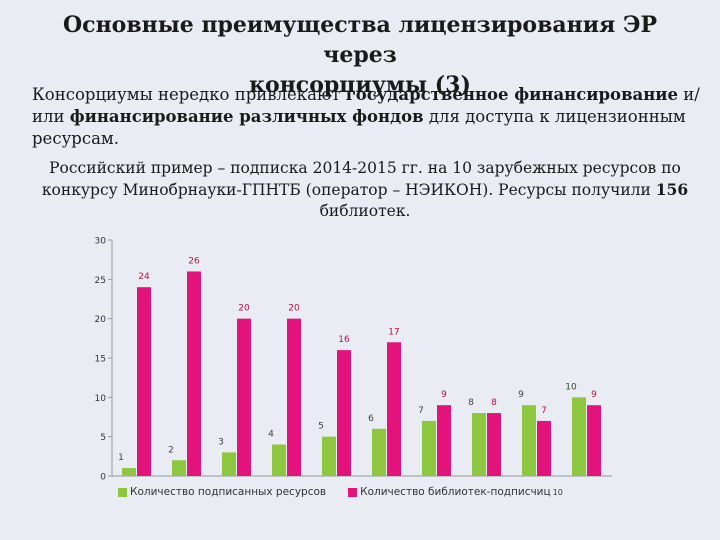  I want to click on data-label-resources: 3, so click(221, 442).